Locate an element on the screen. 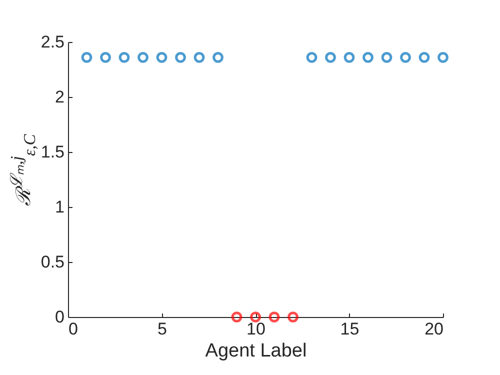 The width and height of the screenshot is (500, 375). x-axis-title: Agent Label is located at coordinates (256, 351).